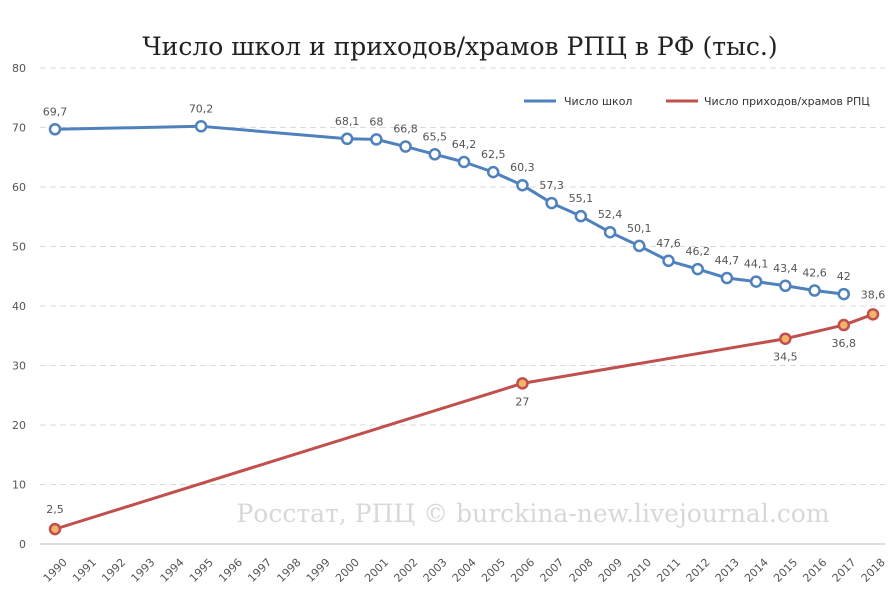 This screenshot has width=893, height=603. What do you see at coordinates (55, 111) in the screenshot?
I see `data-label: 69,7` at bounding box center [55, 111].